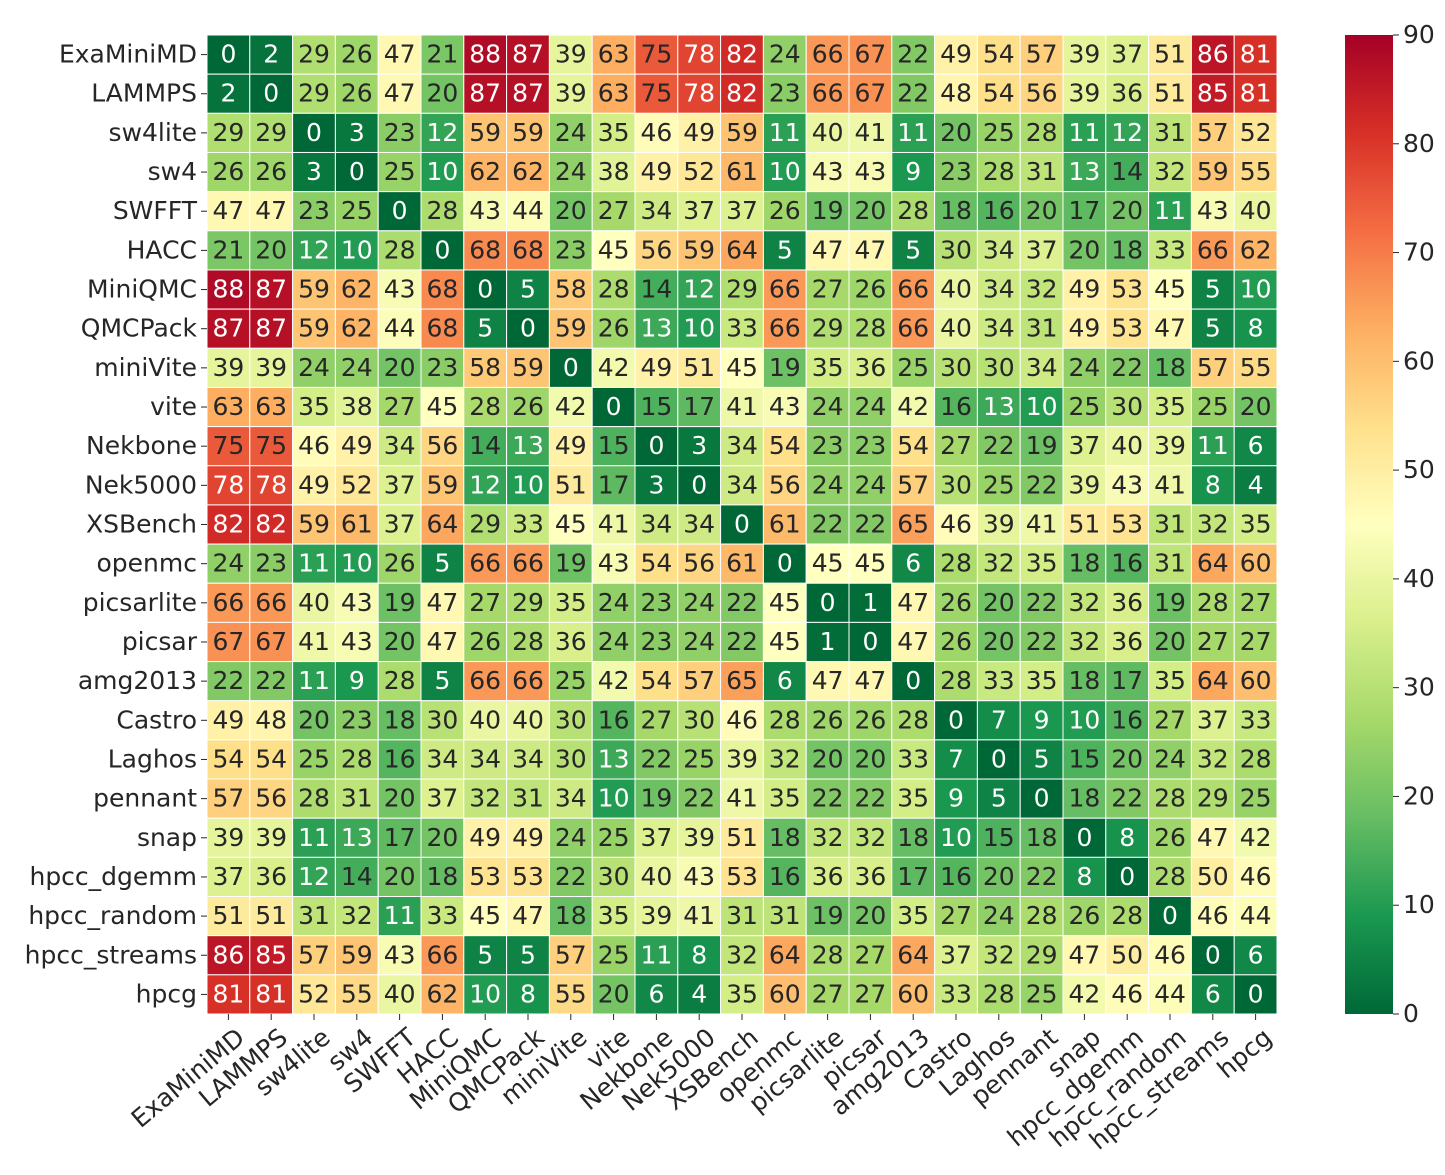 The height and width of the screenshot is (1175, 1445). Describe the element at coordinates (913, 171) in the screenshot. I see `cell-value-label: 9` at that location.